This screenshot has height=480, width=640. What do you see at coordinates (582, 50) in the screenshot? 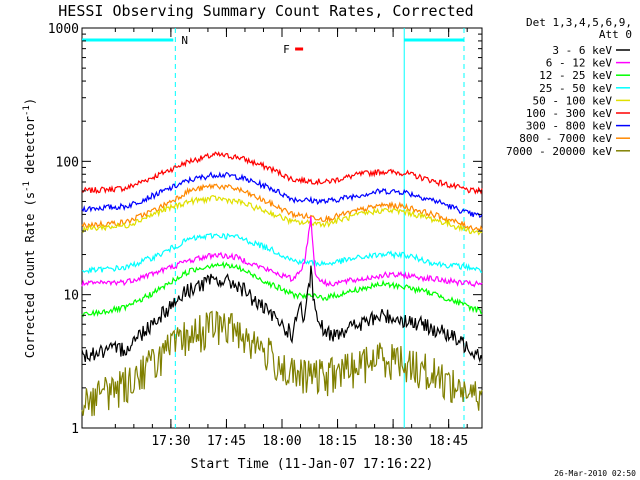
I see `legend-entry-label: 3 - 6 keV` at bounding box center [582, 50].